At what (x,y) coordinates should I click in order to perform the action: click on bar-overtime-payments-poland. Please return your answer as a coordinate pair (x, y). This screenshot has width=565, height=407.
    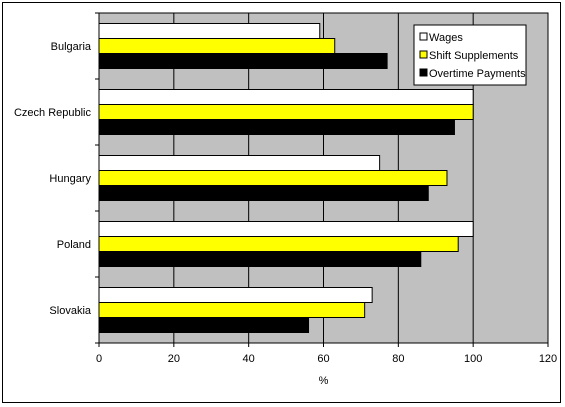
    Looking at the image, I should click on (260, 259).